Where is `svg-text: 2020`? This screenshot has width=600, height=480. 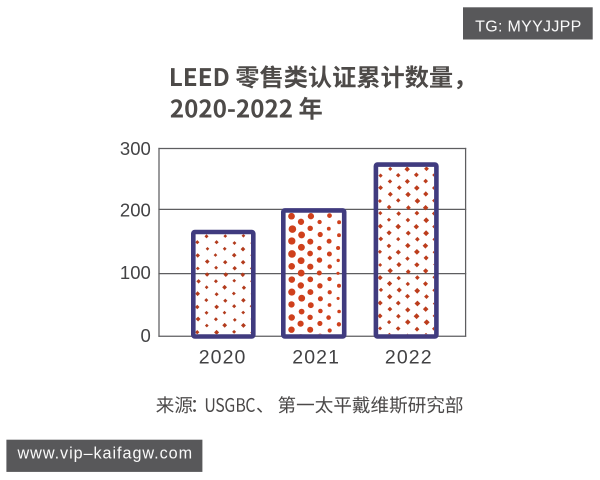
svg-text: 2020 is located at coordinates (223, 357).